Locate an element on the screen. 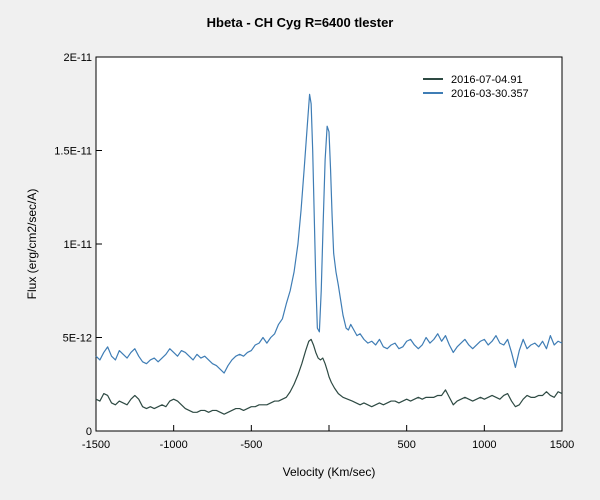  x-tick-label: 1500 is located at coordinates (562, 445).